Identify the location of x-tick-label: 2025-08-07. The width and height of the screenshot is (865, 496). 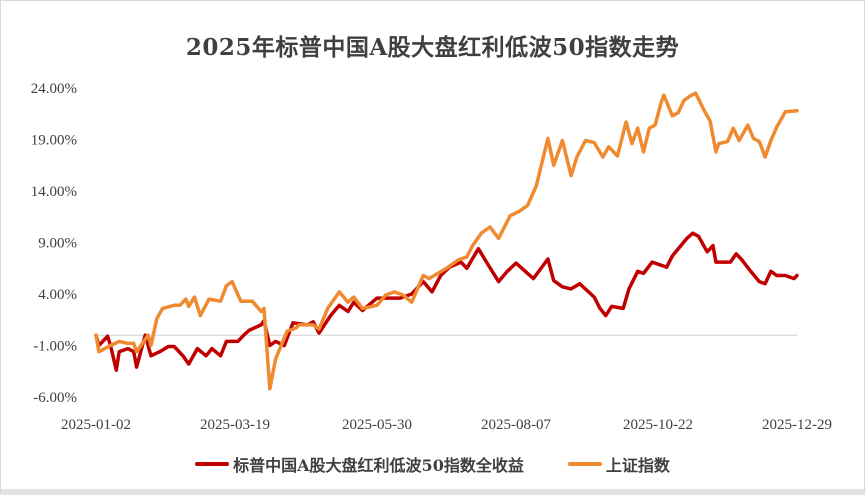
(516, 425).